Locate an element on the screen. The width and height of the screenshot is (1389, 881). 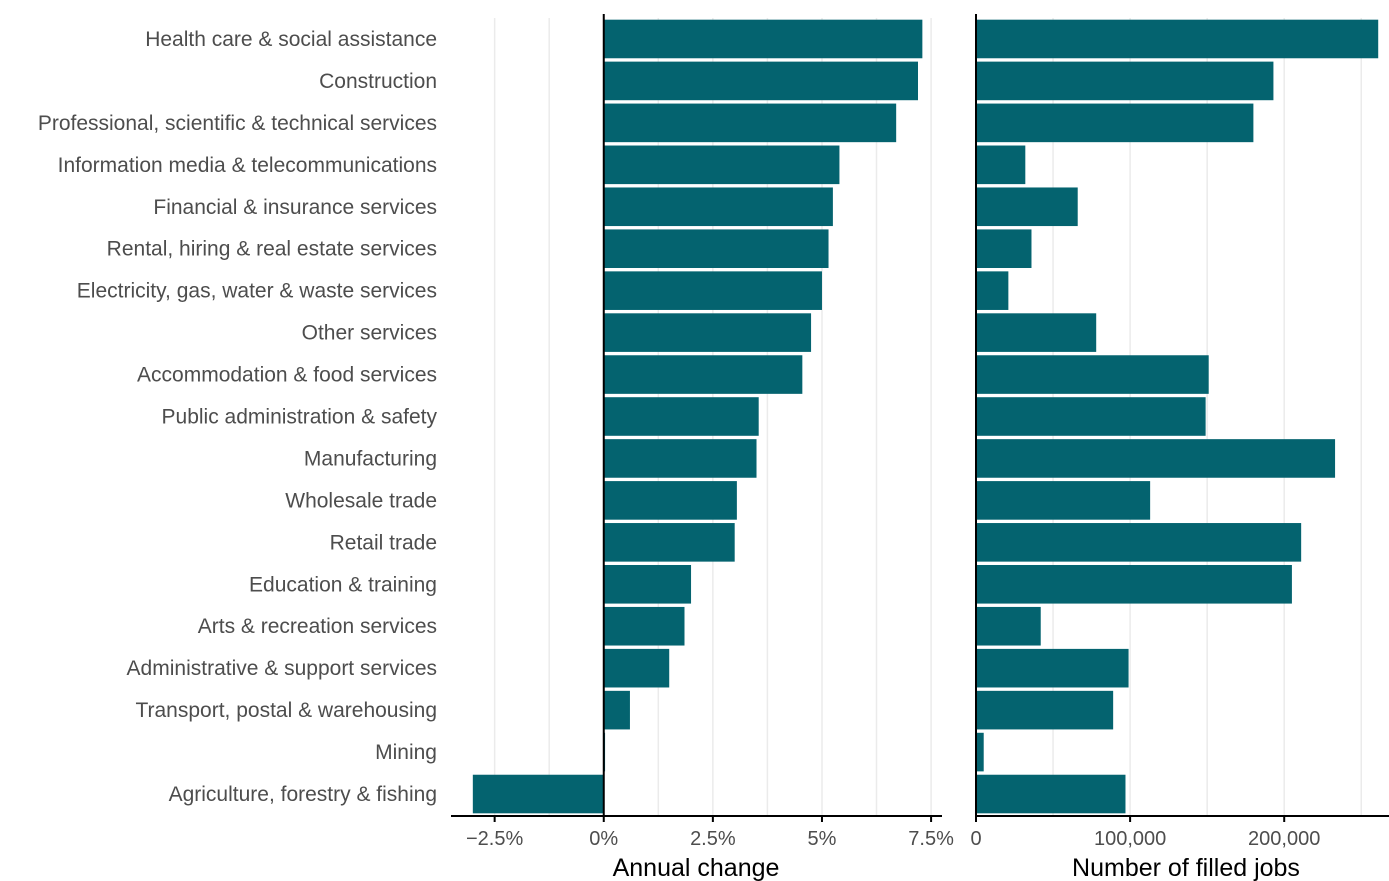
category-label: Electricity, gas, water & waste services is located at coordinates (257, 291).